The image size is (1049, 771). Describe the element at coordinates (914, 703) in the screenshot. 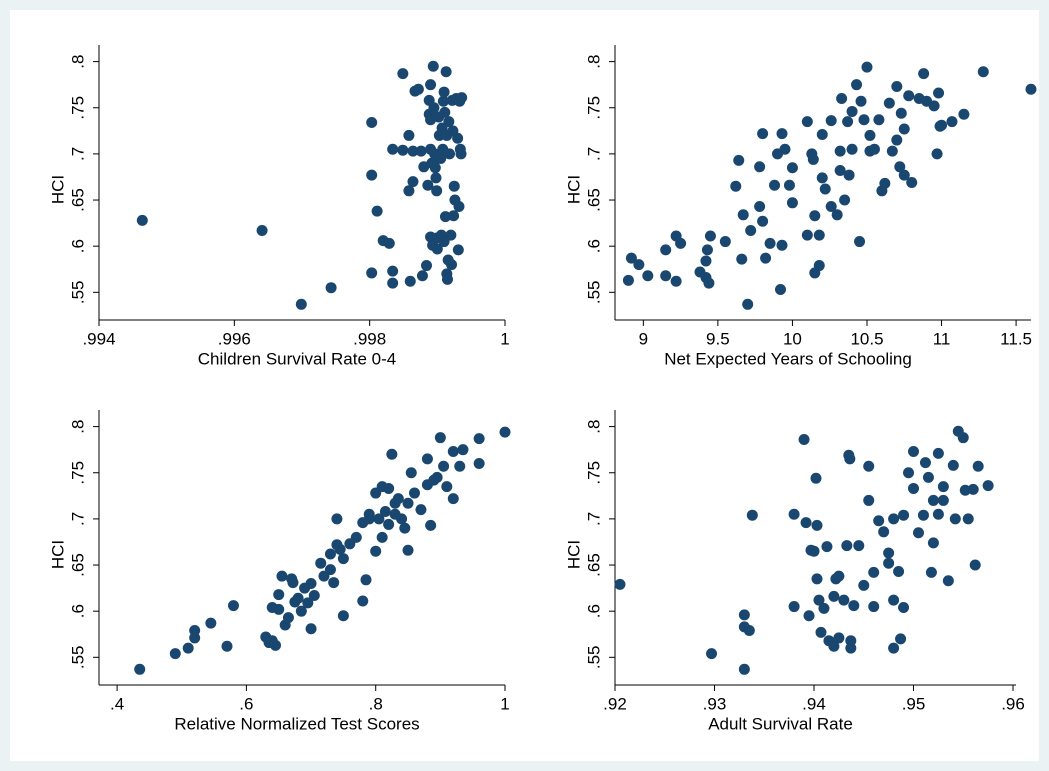

I see `x-tick-label: .95` at that location.